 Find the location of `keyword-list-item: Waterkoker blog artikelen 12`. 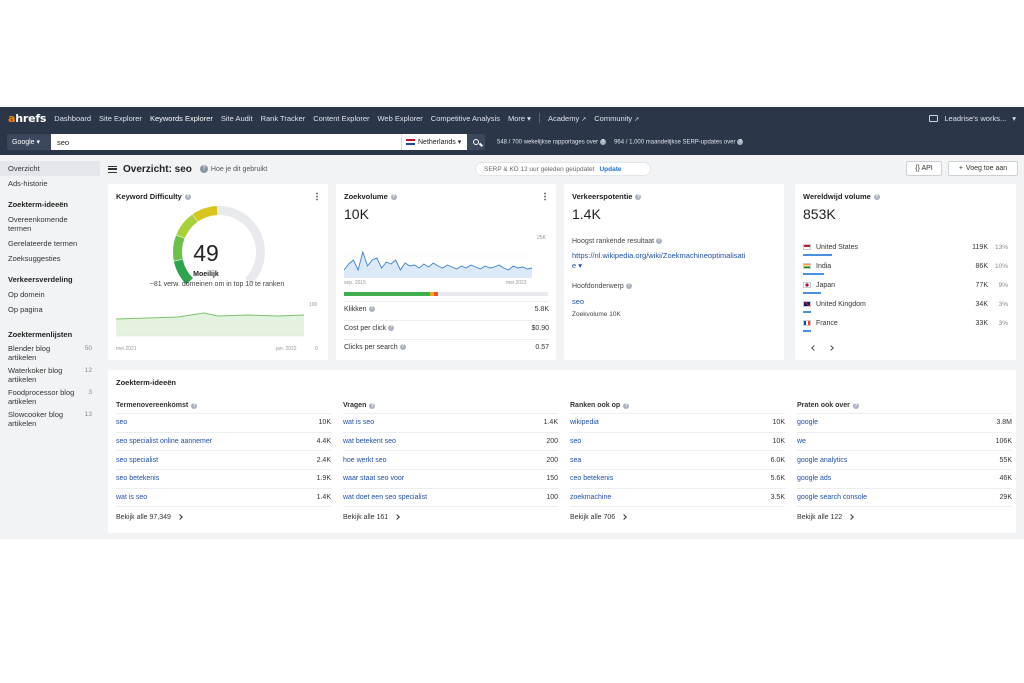

keyword-list-item: Waterkoker blog artikelen 12 is located at coordinates (50, 375).